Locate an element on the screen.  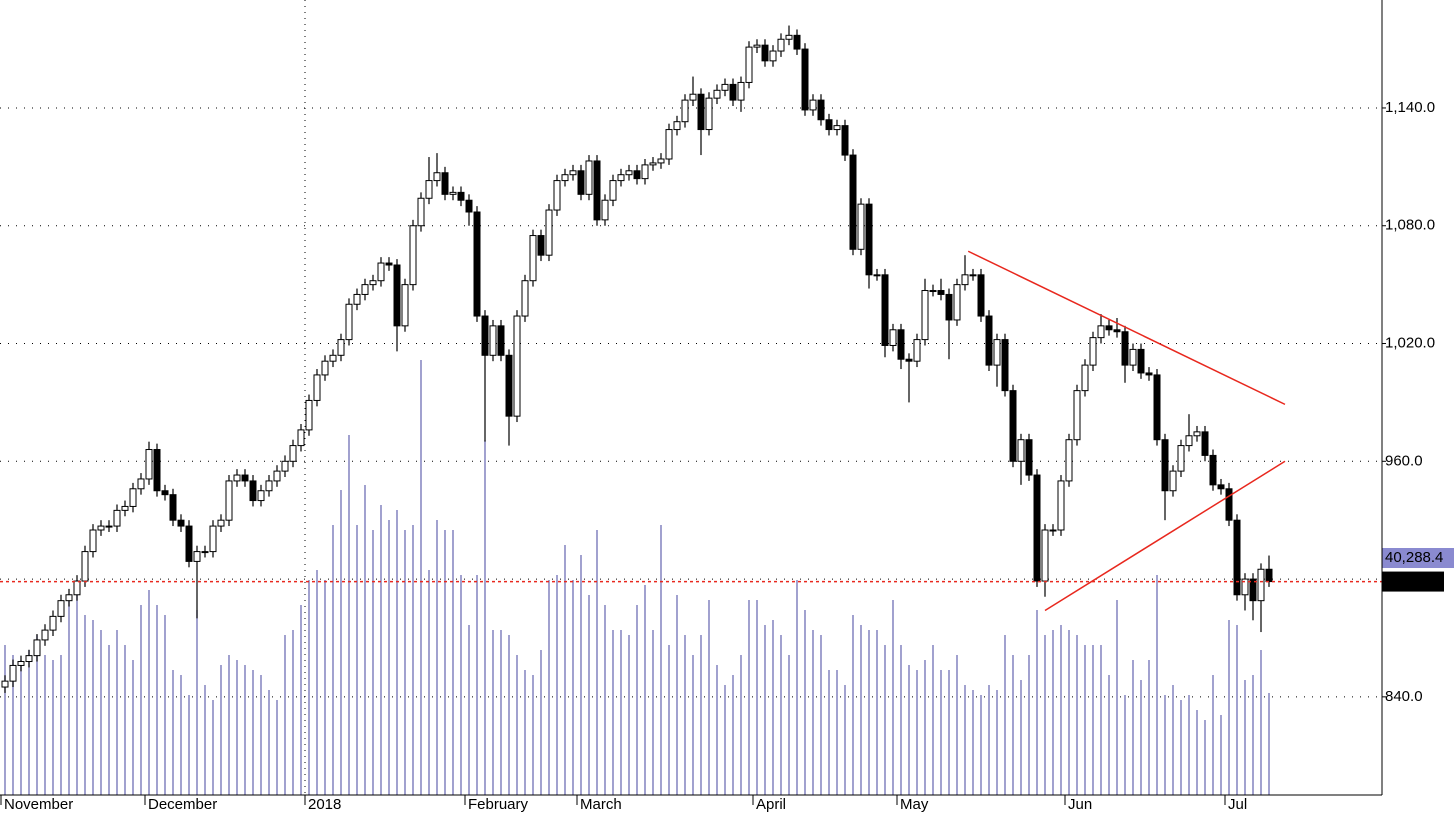
last-volume-box is located at coordinates (1418, 558).